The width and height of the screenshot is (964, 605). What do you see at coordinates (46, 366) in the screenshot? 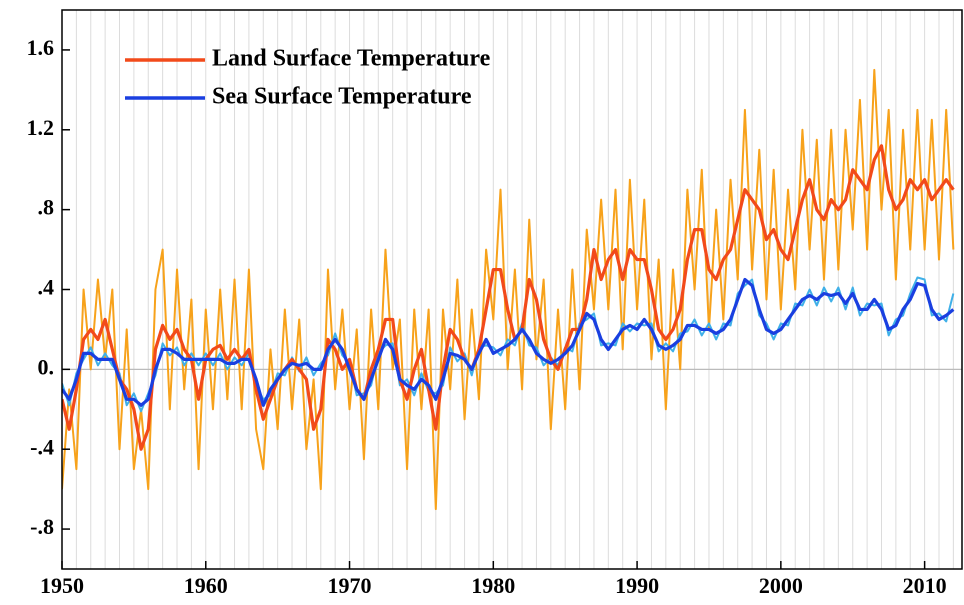
I see `y-tick-label: 0.` at bounding box center [46, 366].